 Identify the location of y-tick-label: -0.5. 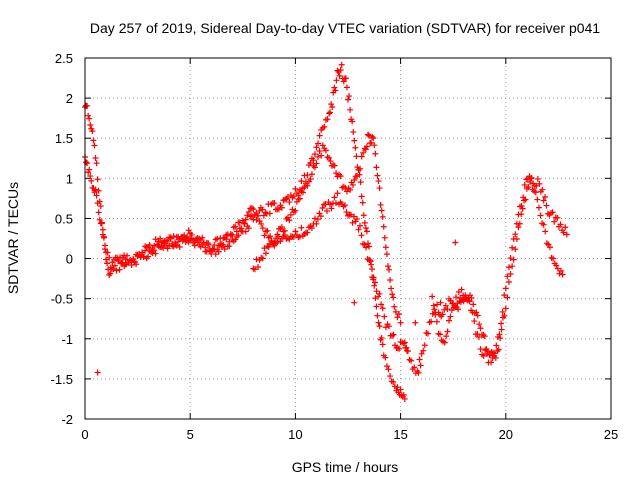
(62, 299).